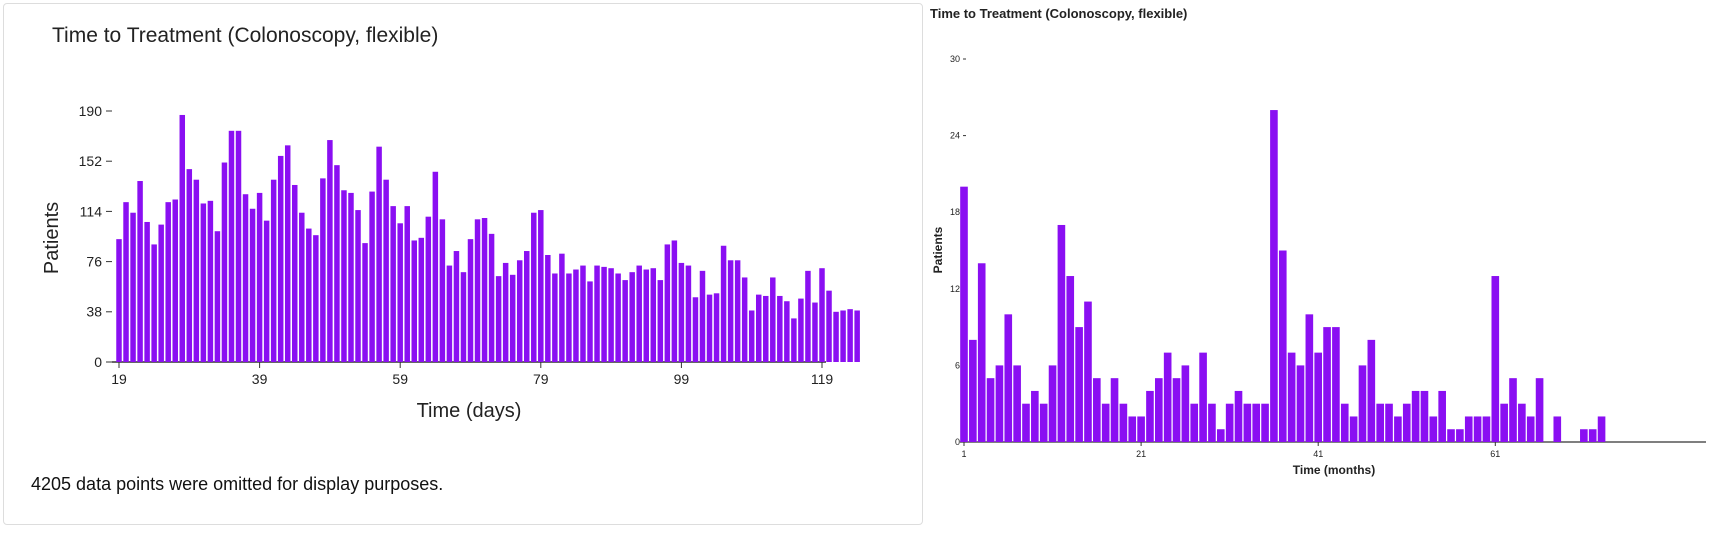 The height and width of the screenshot is (539, 1726). Describe the element at coordinates (1334, 470) in the screenshot. I see `x-axis-label: Time (months)` at that location.